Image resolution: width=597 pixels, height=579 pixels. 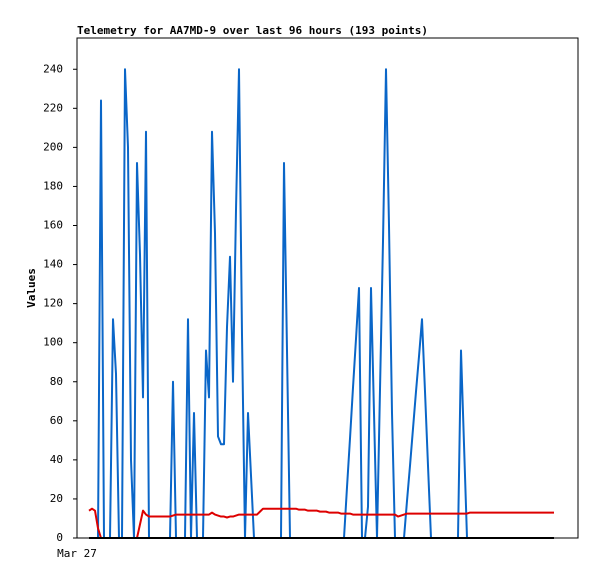 What do you see at coordinates (77, 553) in the screenshot?
I see `x-tick-label: Mar 27` at bounding box center [77, 553].